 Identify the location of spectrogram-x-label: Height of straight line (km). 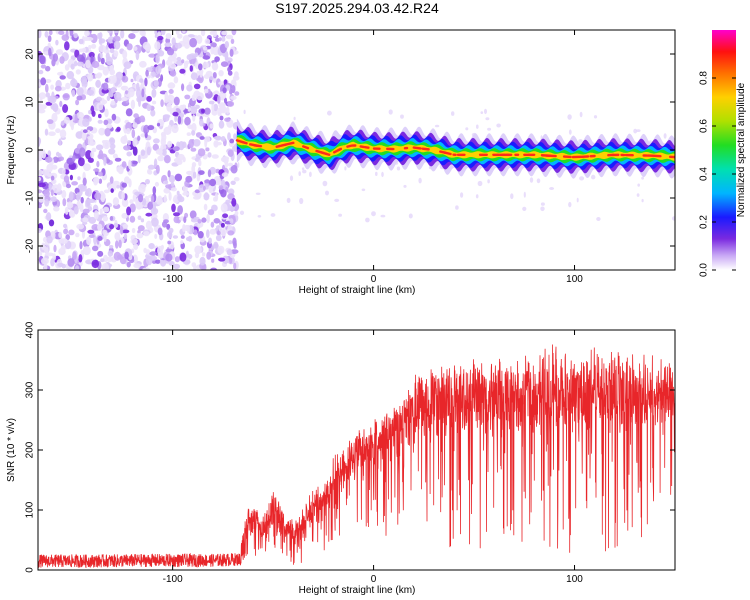
(357, 290).